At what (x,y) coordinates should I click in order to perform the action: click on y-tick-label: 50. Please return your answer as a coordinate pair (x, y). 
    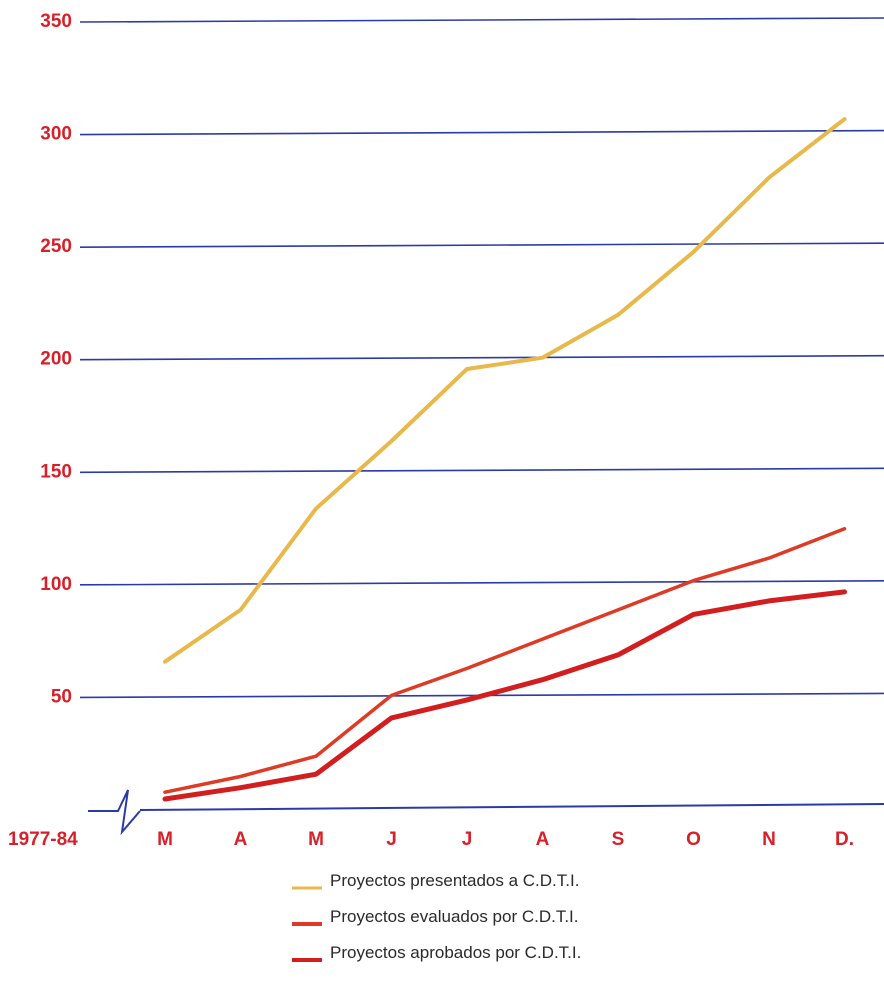
    Looking at the image, I should click on (61, 696).